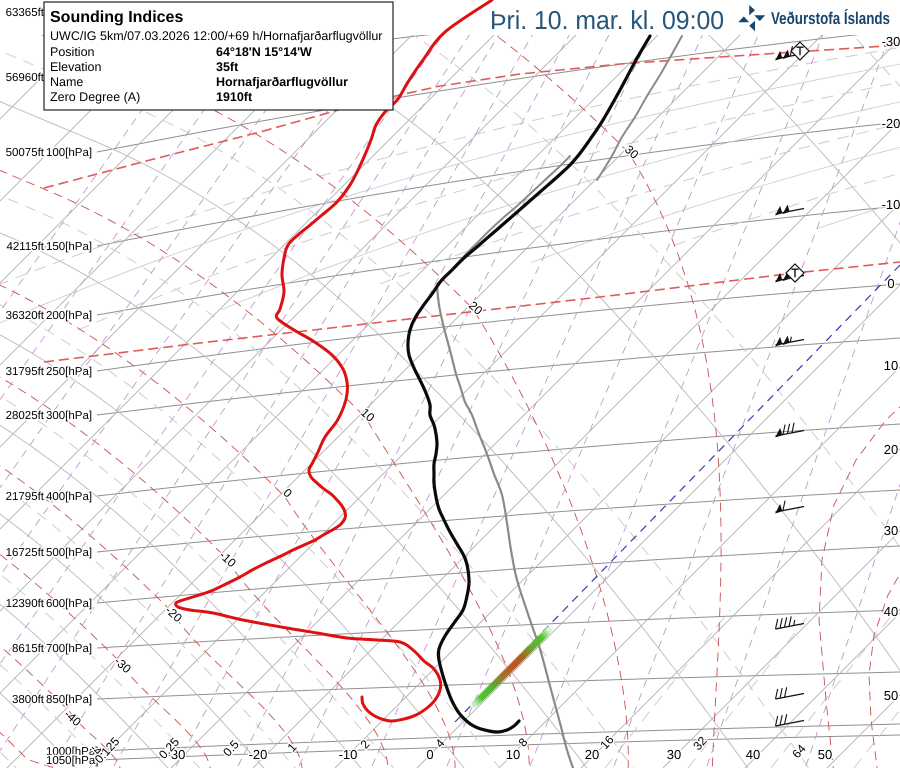  Describe the element at coordinates (25, 604) in the screenshot. I see `svg-text: 12390ft` at that location.